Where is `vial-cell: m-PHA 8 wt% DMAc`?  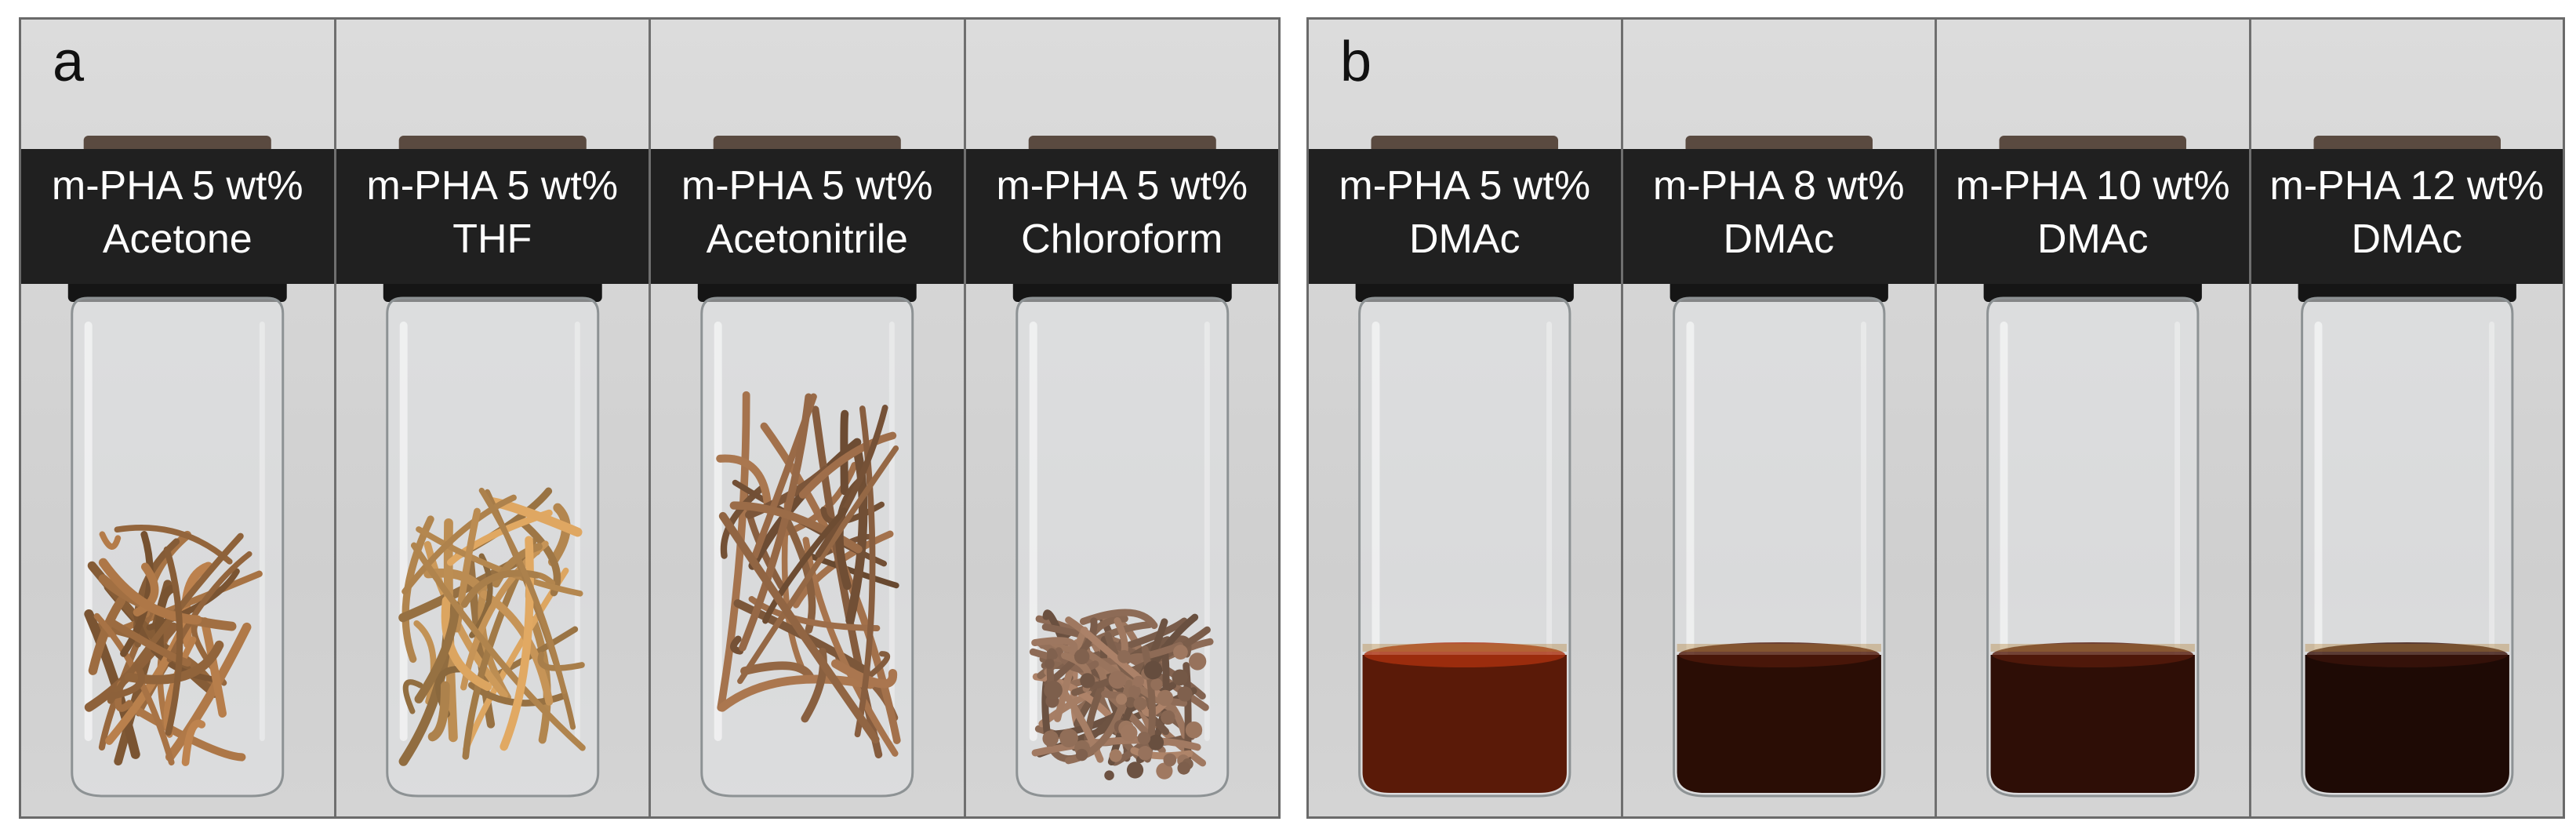
vial-cell: m-PHA 8 wt% DMAc is located at coordinates (1779, 418).